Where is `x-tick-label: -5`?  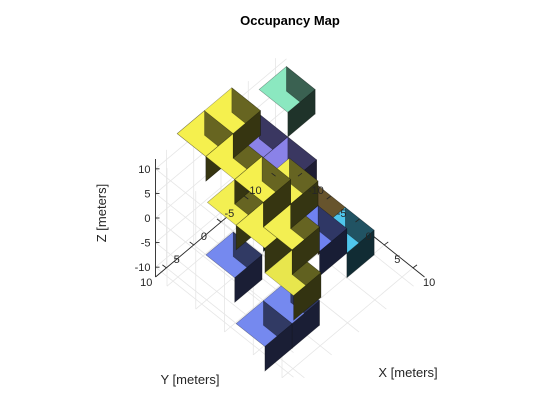 x-tick-label: -5 is located at coordinates (342, 214).